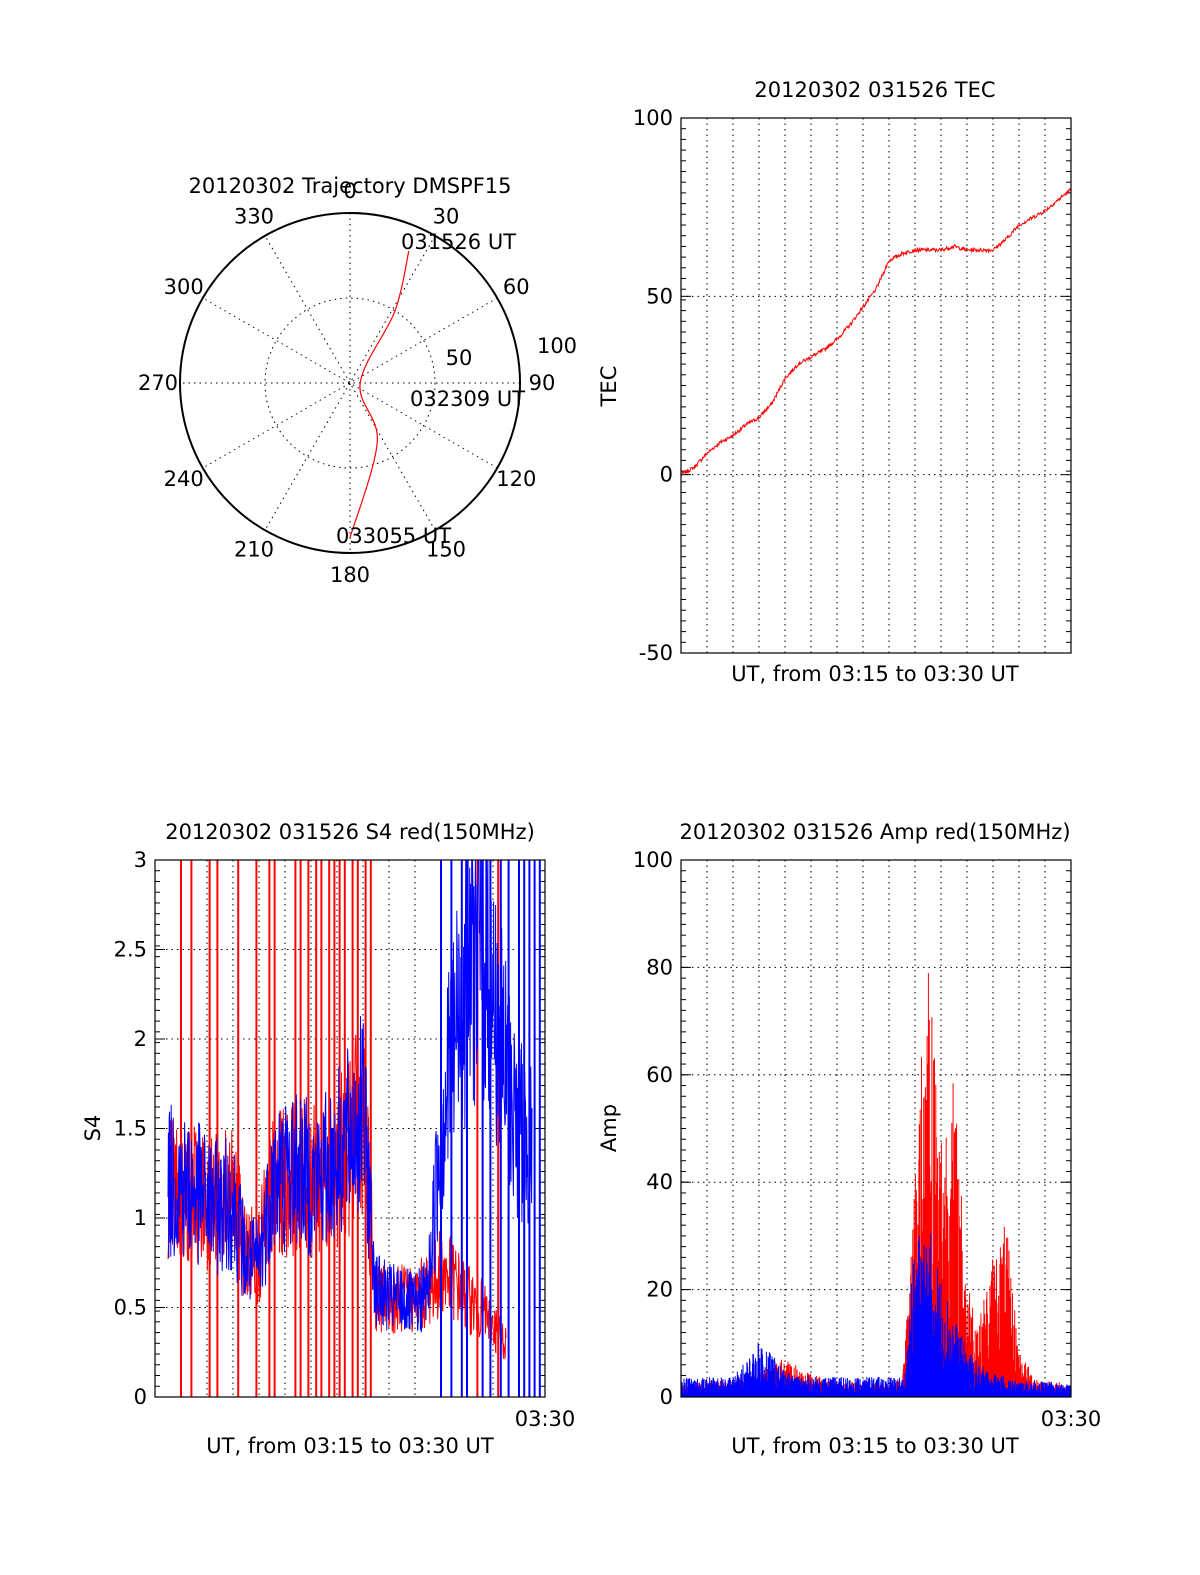 Image resolution: width=1200 pixels, height=1575 pixels. What do you see at coordinates (130, 1129) in the screenshot?
I see `y-tick-label: 1.5` at bounding box center [130, 1129].